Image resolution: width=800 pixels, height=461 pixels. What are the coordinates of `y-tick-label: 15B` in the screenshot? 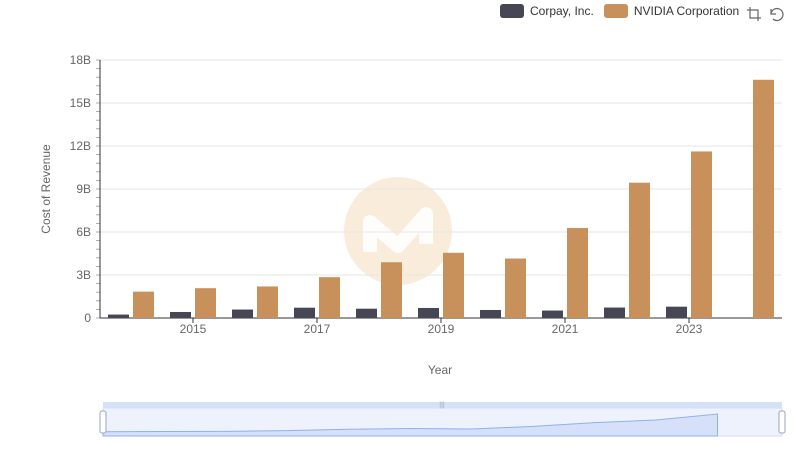 It's located at (80, 103).